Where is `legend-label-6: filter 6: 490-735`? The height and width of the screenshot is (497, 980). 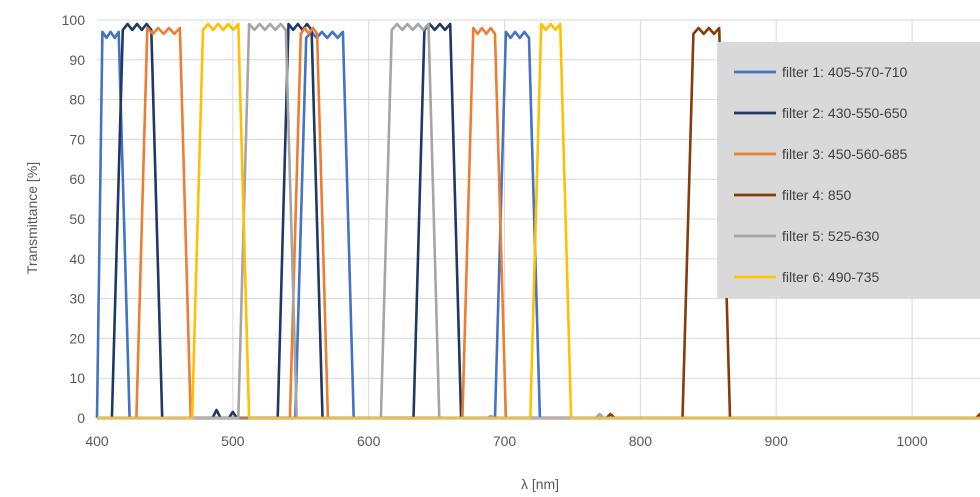
legend-label-6: filter 6: 490-735 is located at coordinates (830, 277).